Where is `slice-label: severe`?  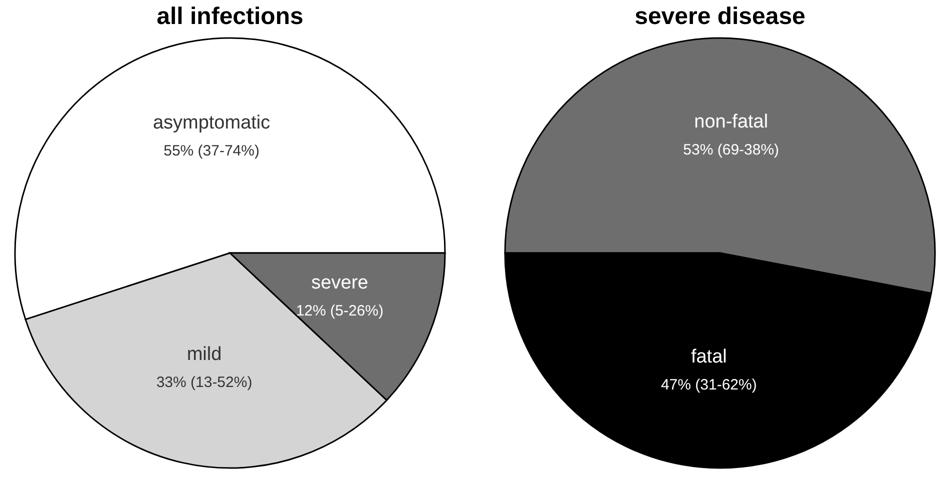 slice-label: severe is located at coordinates (339, 283).